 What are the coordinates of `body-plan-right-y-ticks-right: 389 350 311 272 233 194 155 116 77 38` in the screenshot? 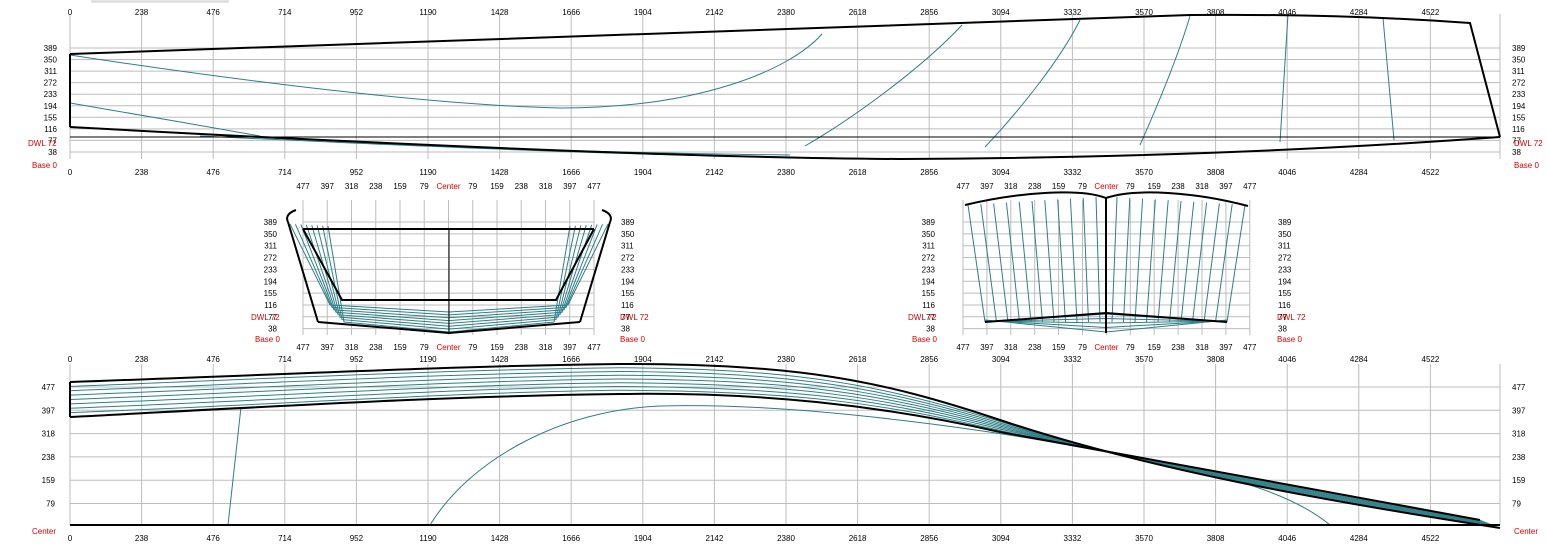 It's located at (1285, 276).